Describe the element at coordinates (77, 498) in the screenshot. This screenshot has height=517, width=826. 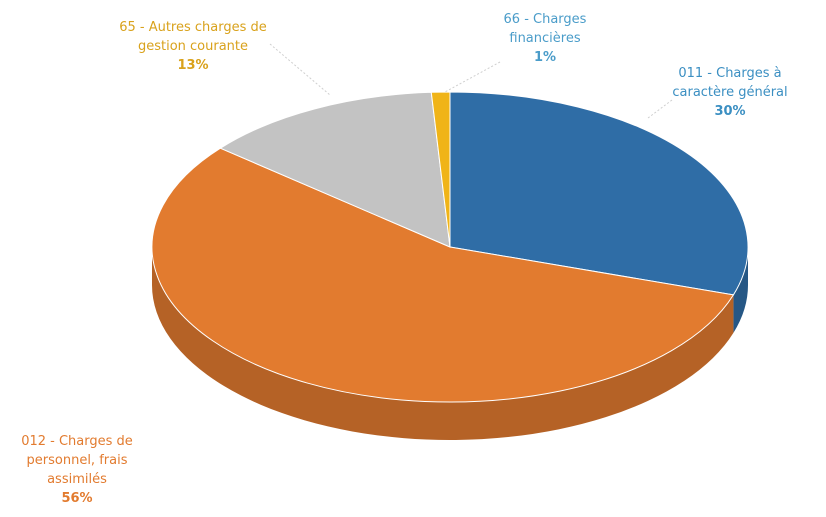
I see `value-label: 56%` at that location.